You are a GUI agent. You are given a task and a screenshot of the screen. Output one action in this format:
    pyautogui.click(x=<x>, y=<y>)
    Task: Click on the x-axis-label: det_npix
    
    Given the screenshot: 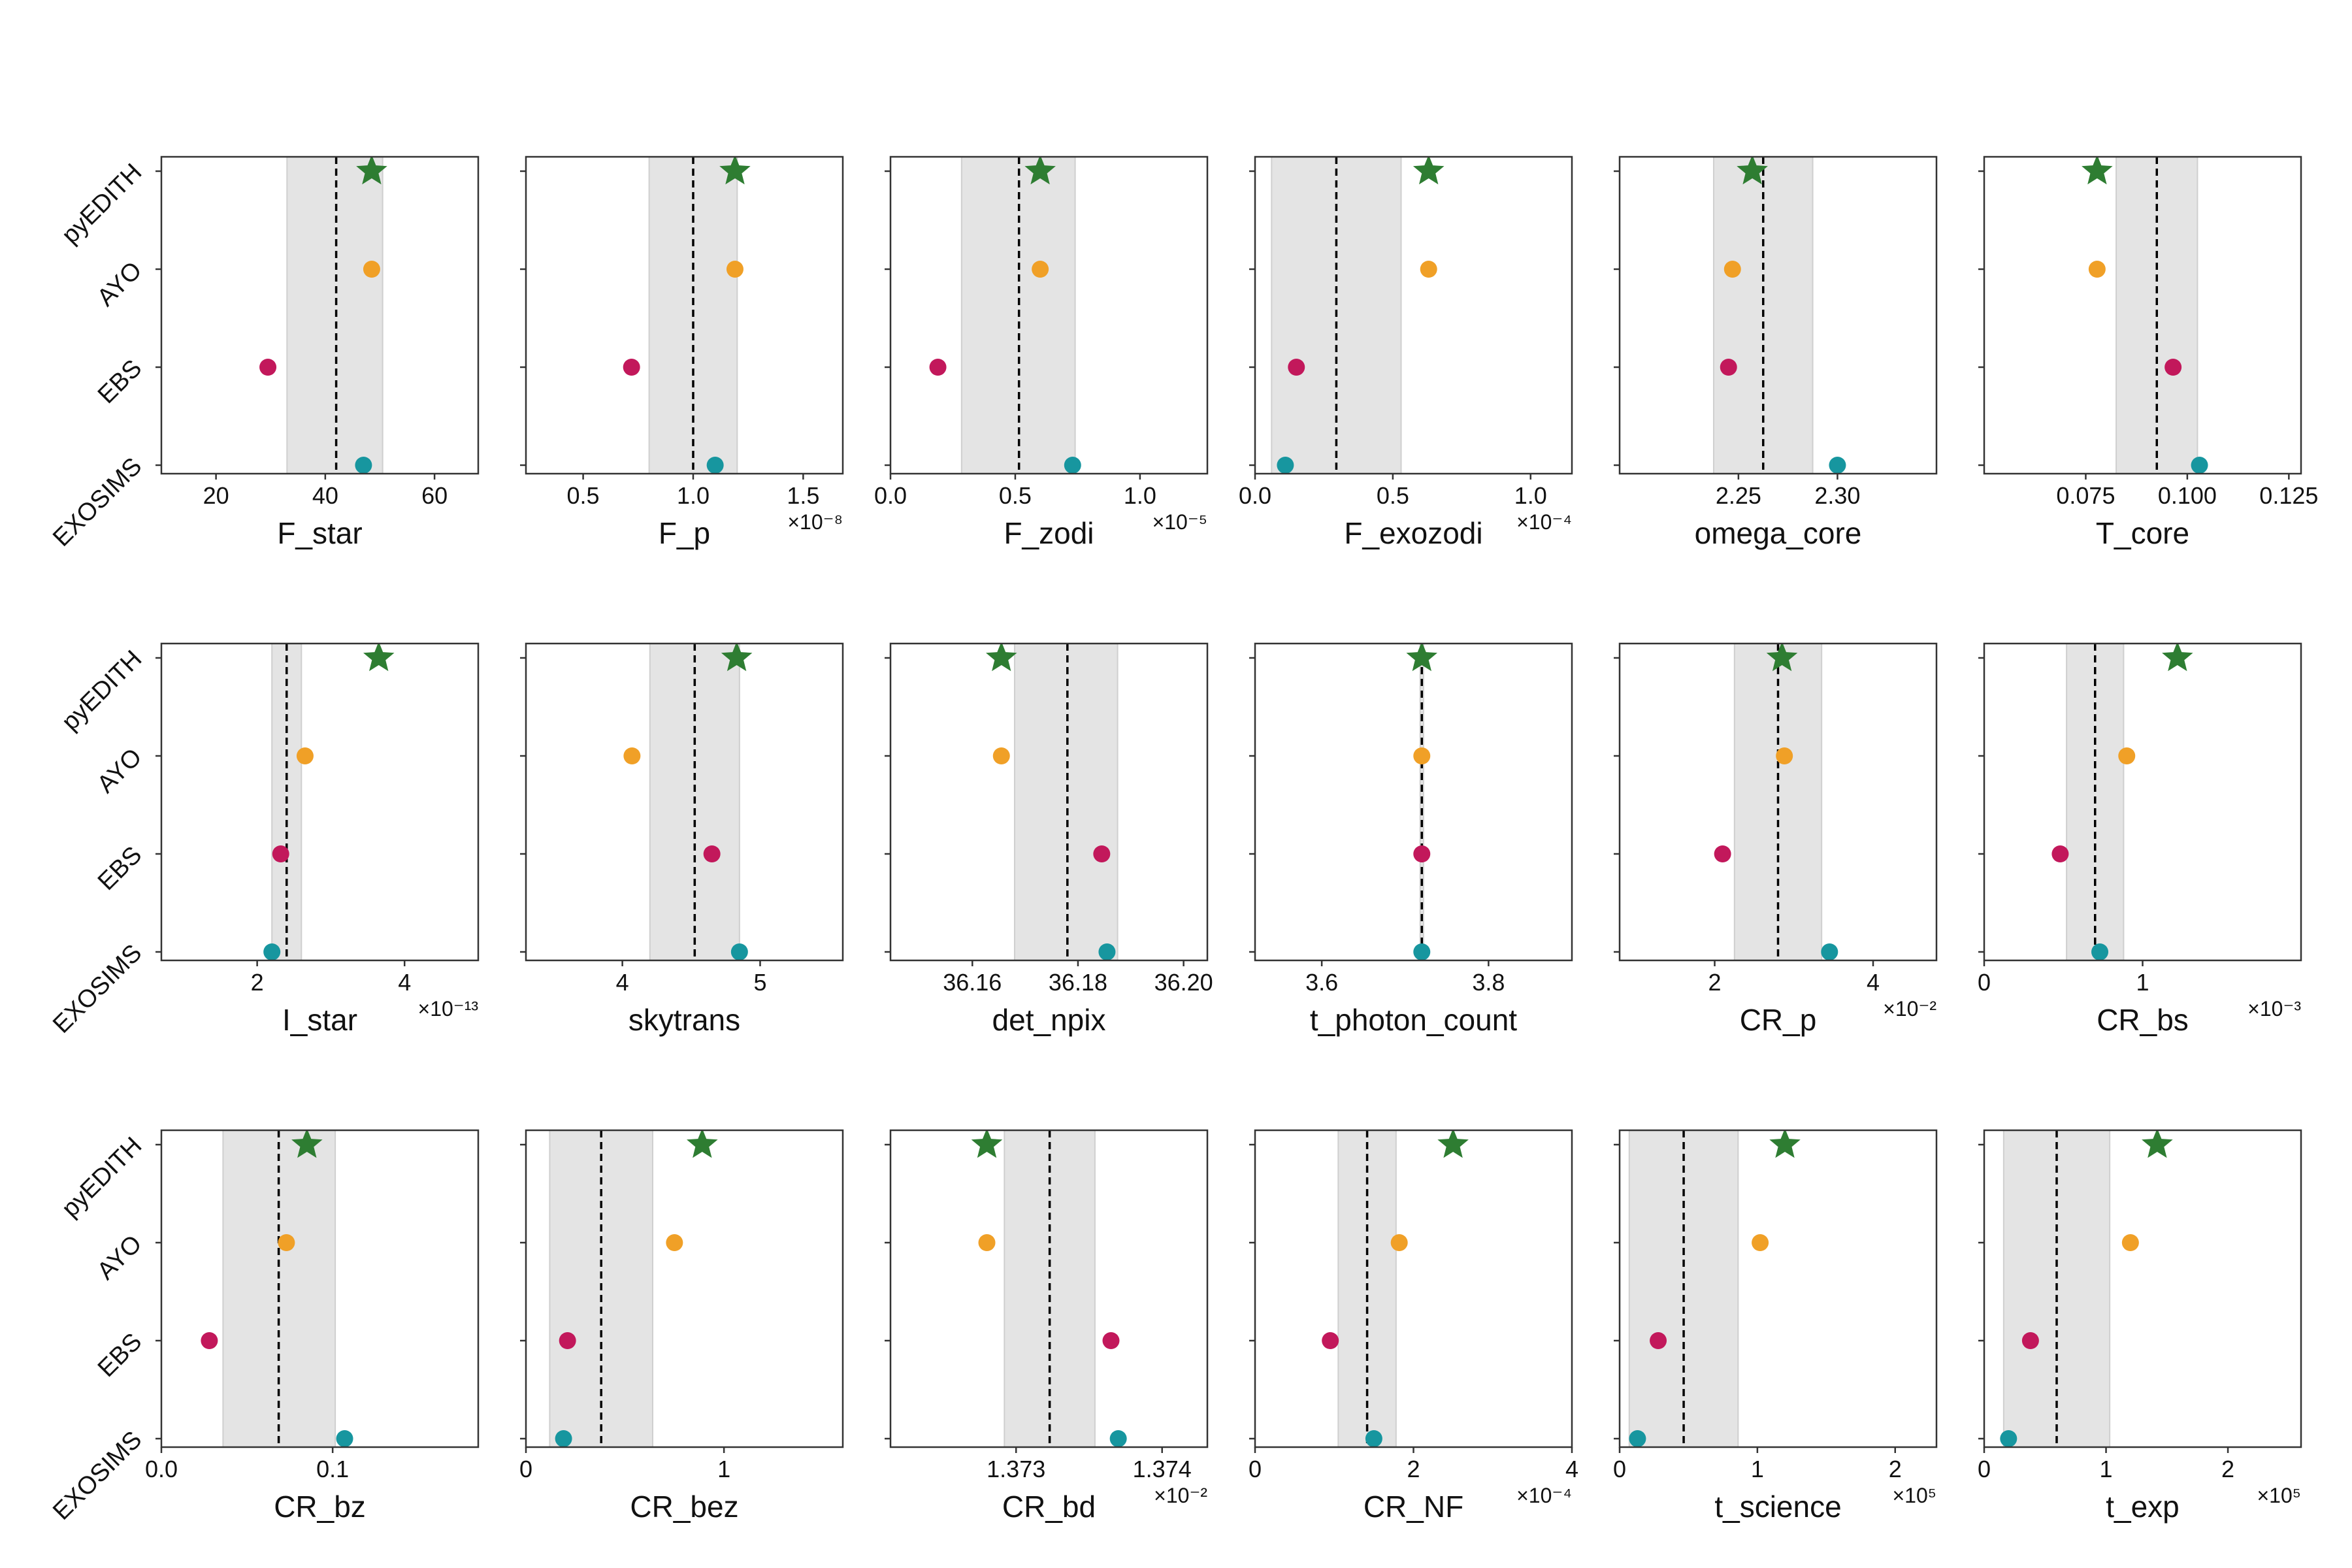 What is the action you would take?
    pyautogui.click(x=1049, y=1020)
    